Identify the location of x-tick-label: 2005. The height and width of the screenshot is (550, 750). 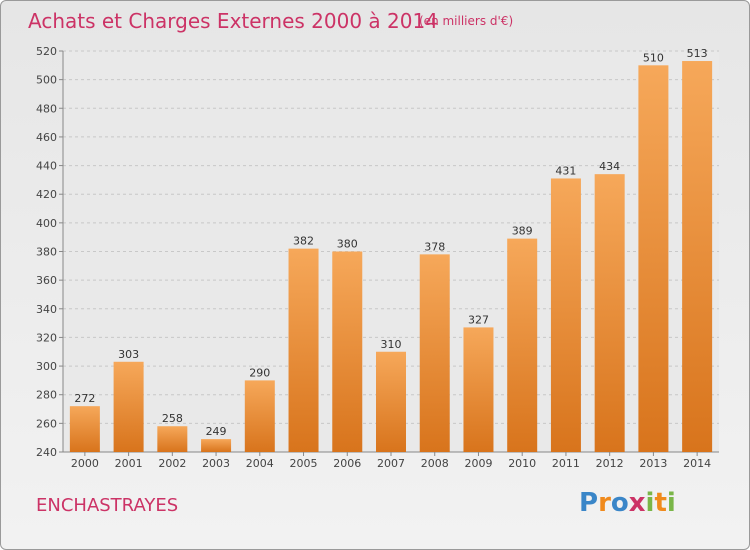
(304, 463).